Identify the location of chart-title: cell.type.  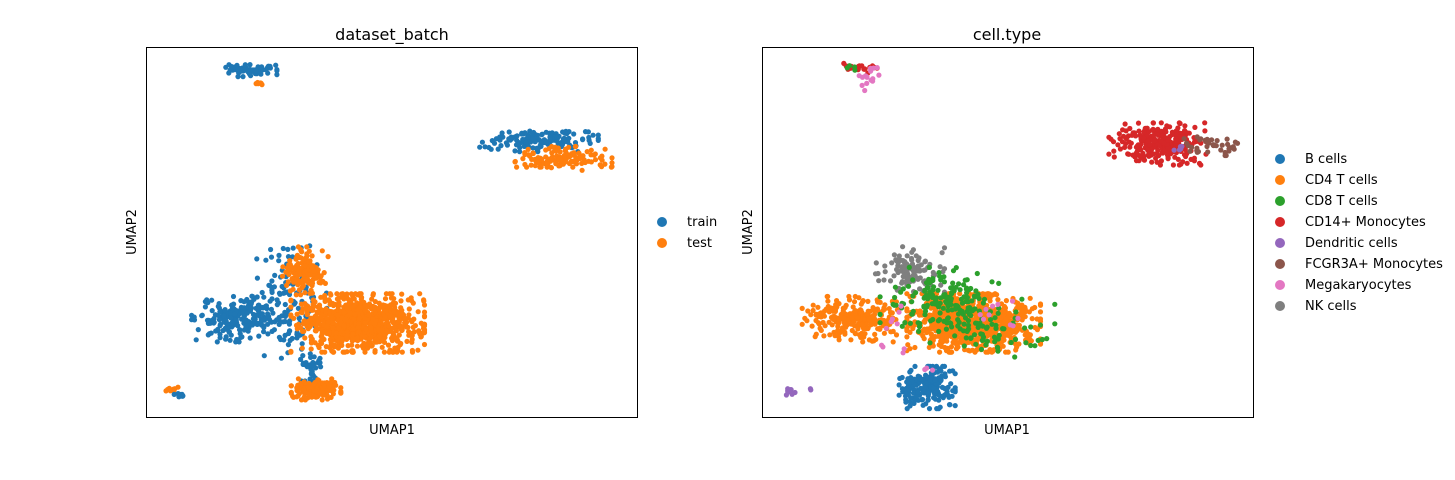
(1007, 34).